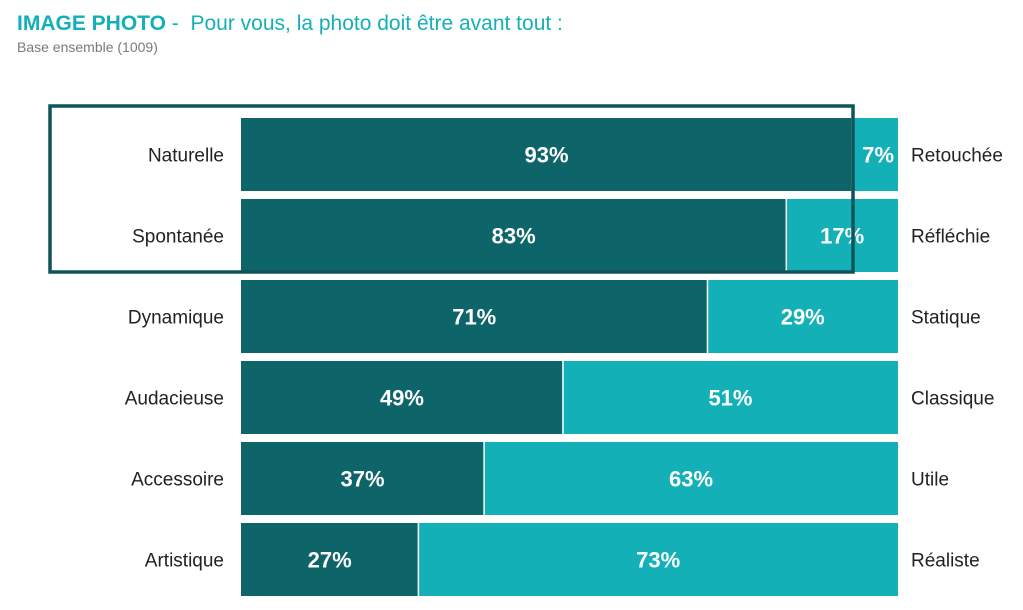  I want to click on category-label-left: Naturelle, so click(186, 156).